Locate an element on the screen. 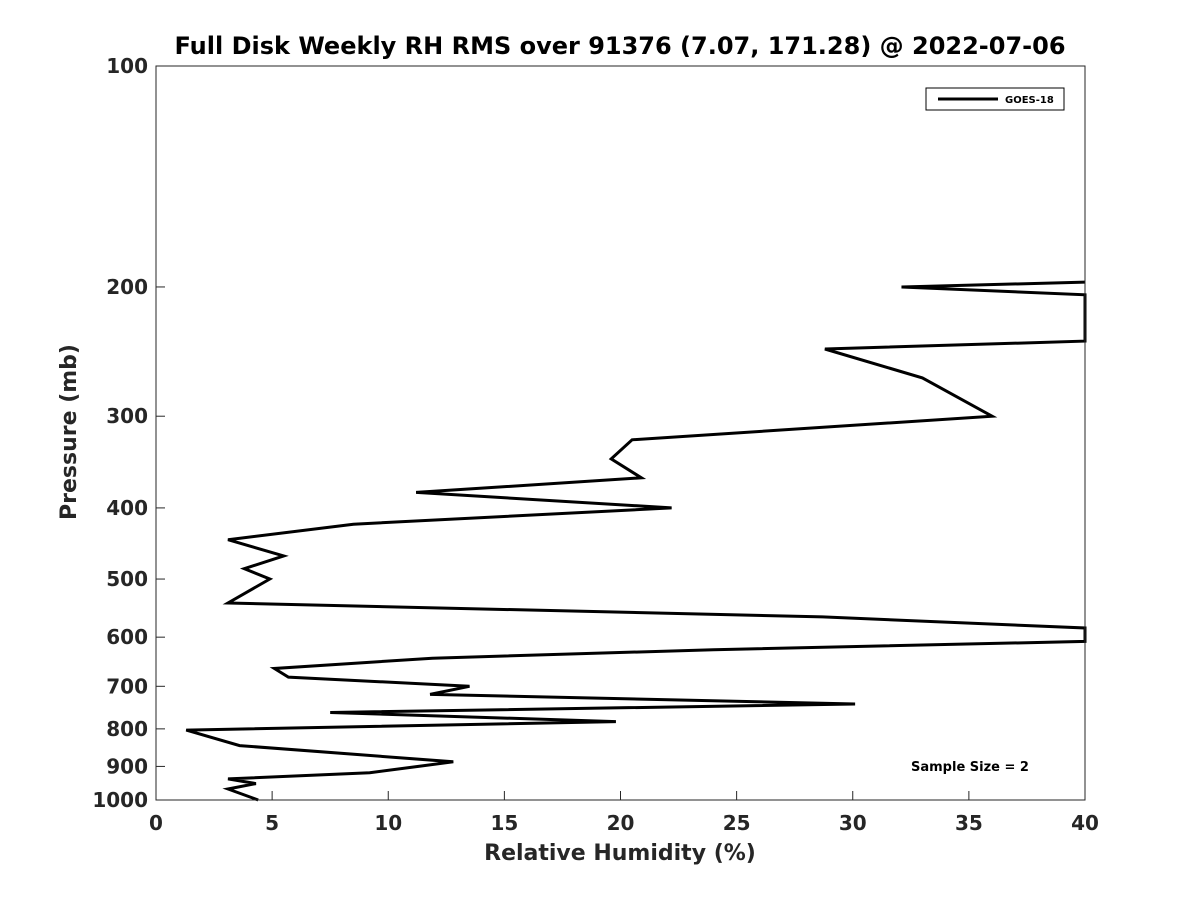 The image size is (1200, 900). y-tick-label: 200 is located at coordinates (127, 287).